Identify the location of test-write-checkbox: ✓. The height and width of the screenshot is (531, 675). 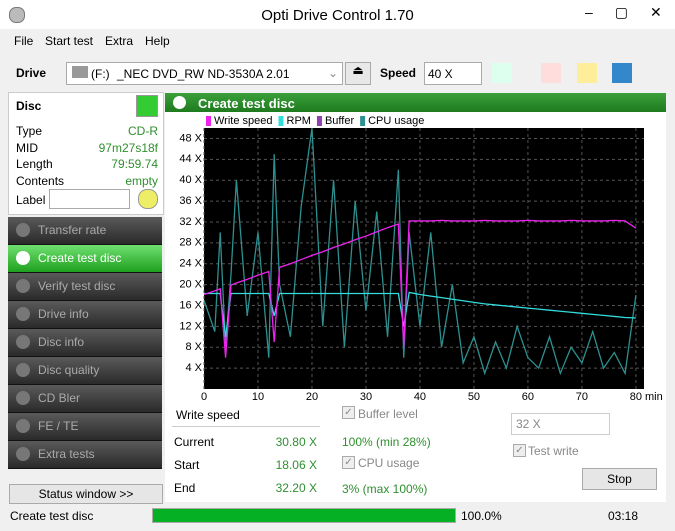
(519, 450).